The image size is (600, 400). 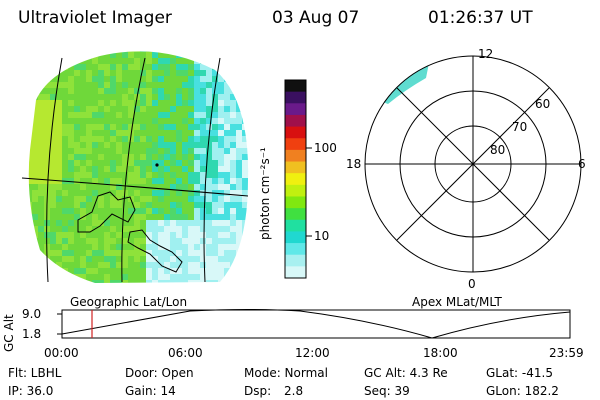 What do you see at coordinates (387, 391) in the screenshot?
I see `seq-status: Seq: 39` at bounding box center [387, 391].